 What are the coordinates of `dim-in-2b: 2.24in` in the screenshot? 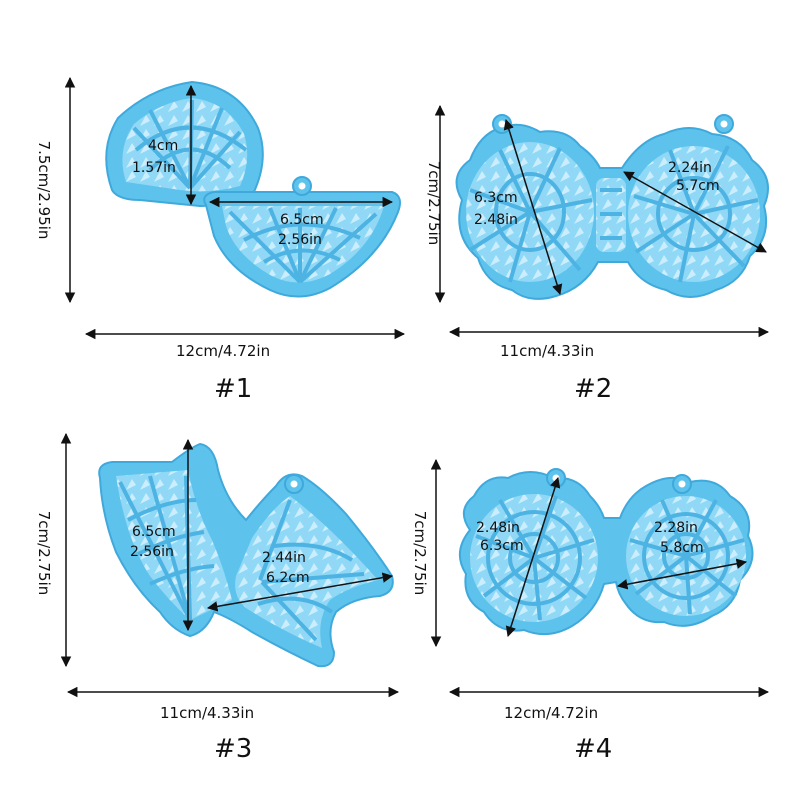 It's located at (690, 168).